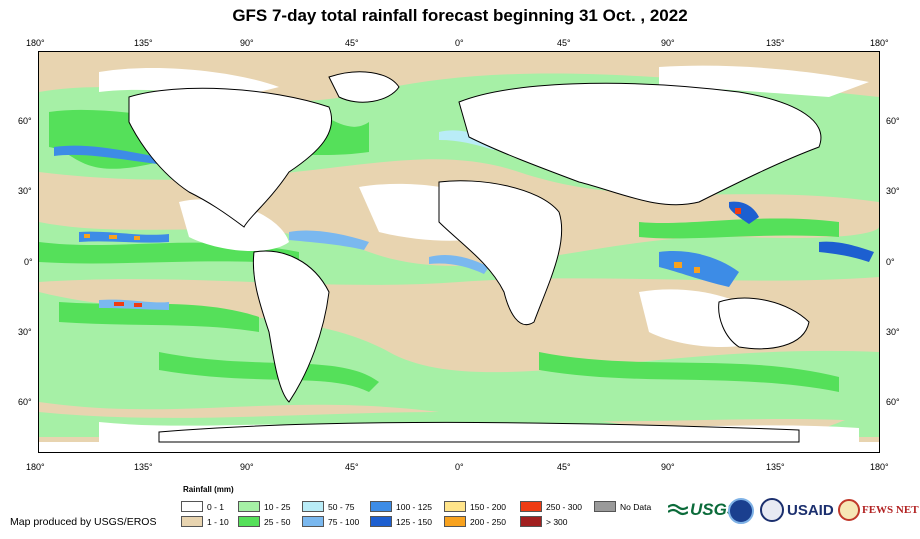 The width and height of the screenshot is (920, 539). I want to click on legend-item: No Data, so click(622, 506).